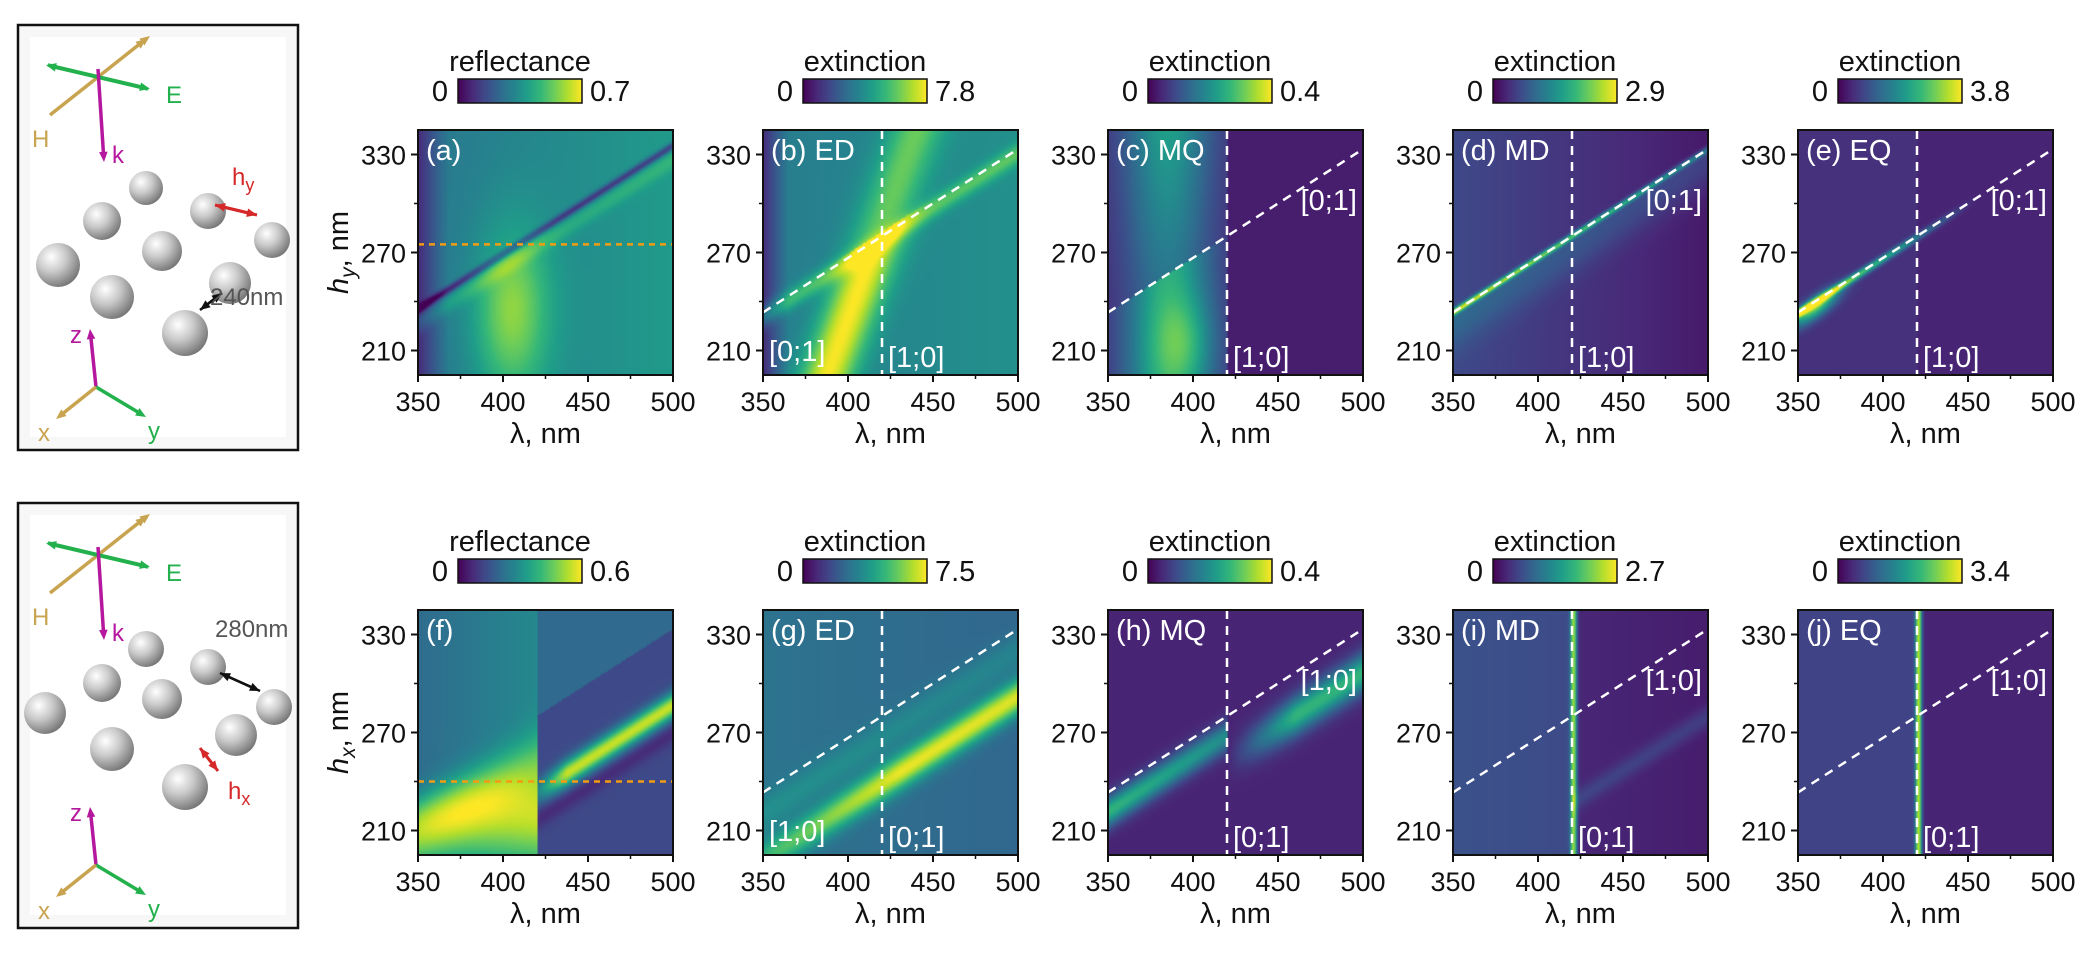 This screenshot has height=960, width=2100. Describe the element at coordinates (249, 185) in the screenshot. I see `h-sub: y` at that location.